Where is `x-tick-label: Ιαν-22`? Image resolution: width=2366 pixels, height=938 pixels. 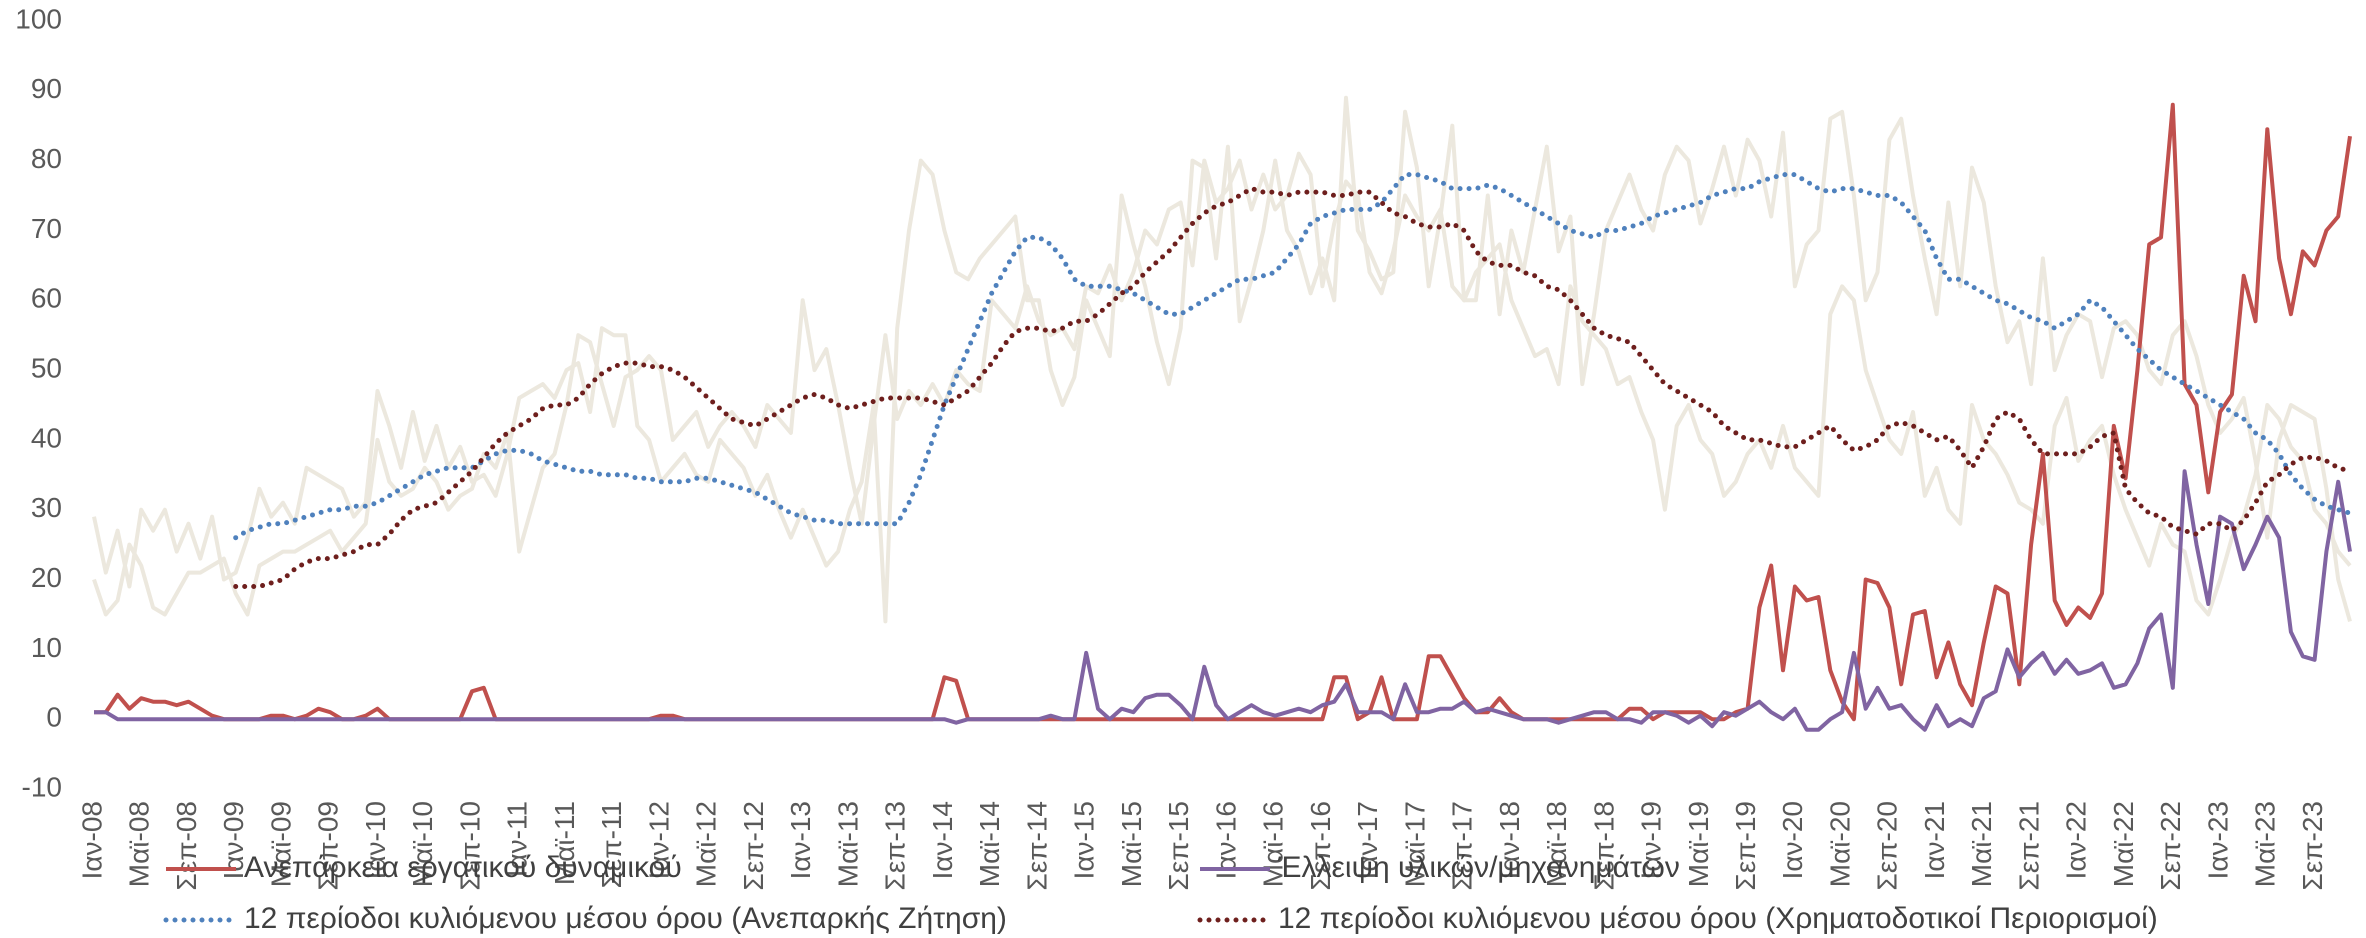
x-tick-label: Ιαν-22 is located at coordinates (2076, 840).